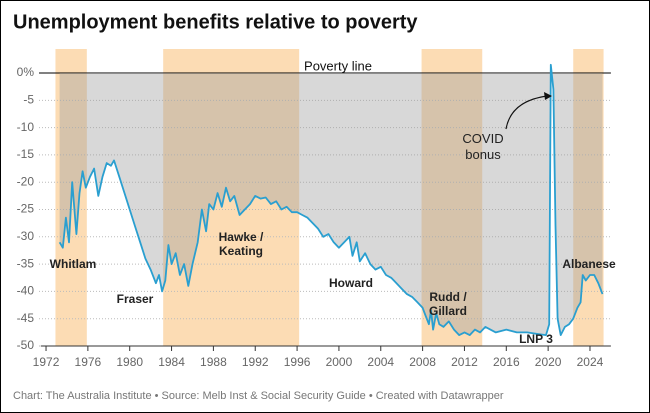 The height and width of the screenshot is (413, 650). What do you see at coordinates (26, 345) in the screenshot?
I see `y-tick-label: -50` at bounding box center [26, 345].